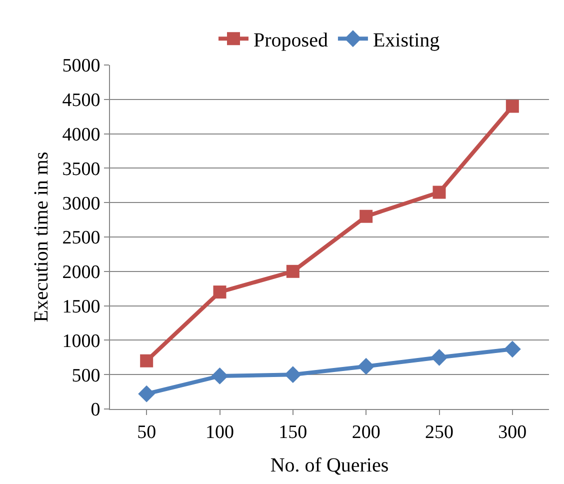 Image resolution: width=564 pixels, height=484 pixels. I want to click on y-tick-label: 4000, so click(81, 135).